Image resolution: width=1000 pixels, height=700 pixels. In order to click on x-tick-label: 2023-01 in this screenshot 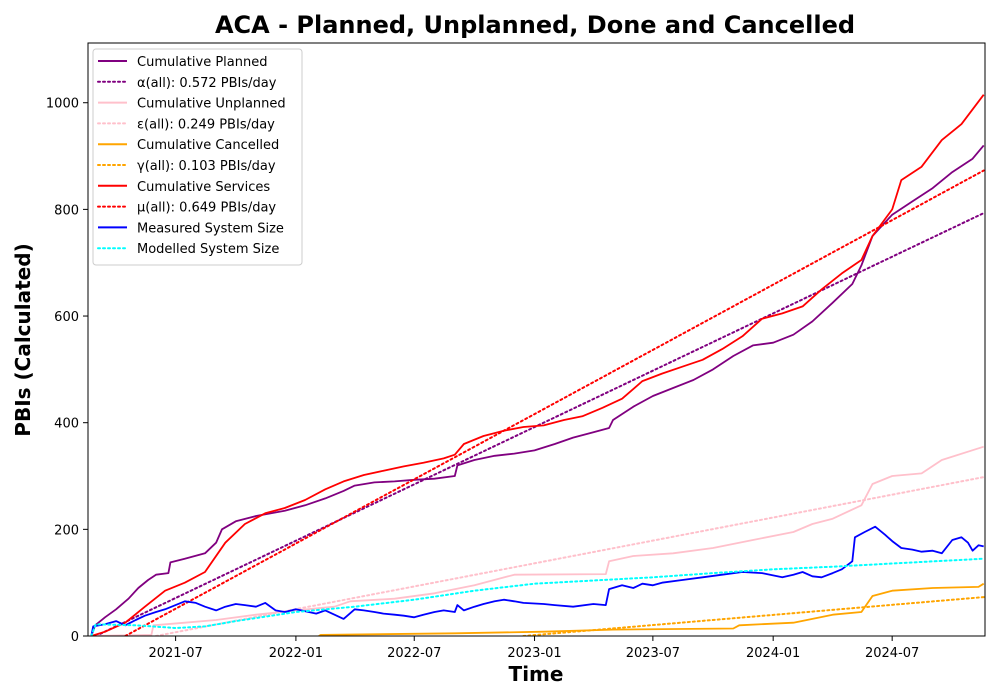, I will do `click(534, 653)`.